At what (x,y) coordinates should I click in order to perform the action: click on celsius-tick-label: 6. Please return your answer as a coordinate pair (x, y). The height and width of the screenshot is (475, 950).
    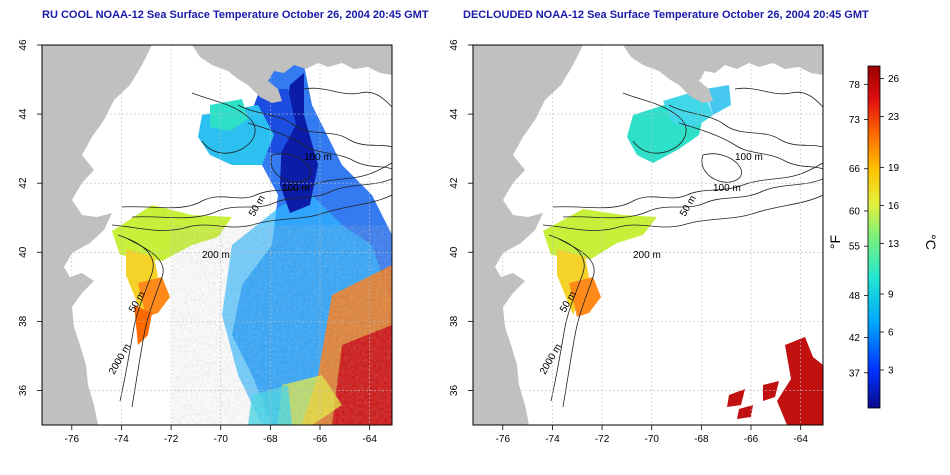
    Looking at the image, I should click on (891, 333).